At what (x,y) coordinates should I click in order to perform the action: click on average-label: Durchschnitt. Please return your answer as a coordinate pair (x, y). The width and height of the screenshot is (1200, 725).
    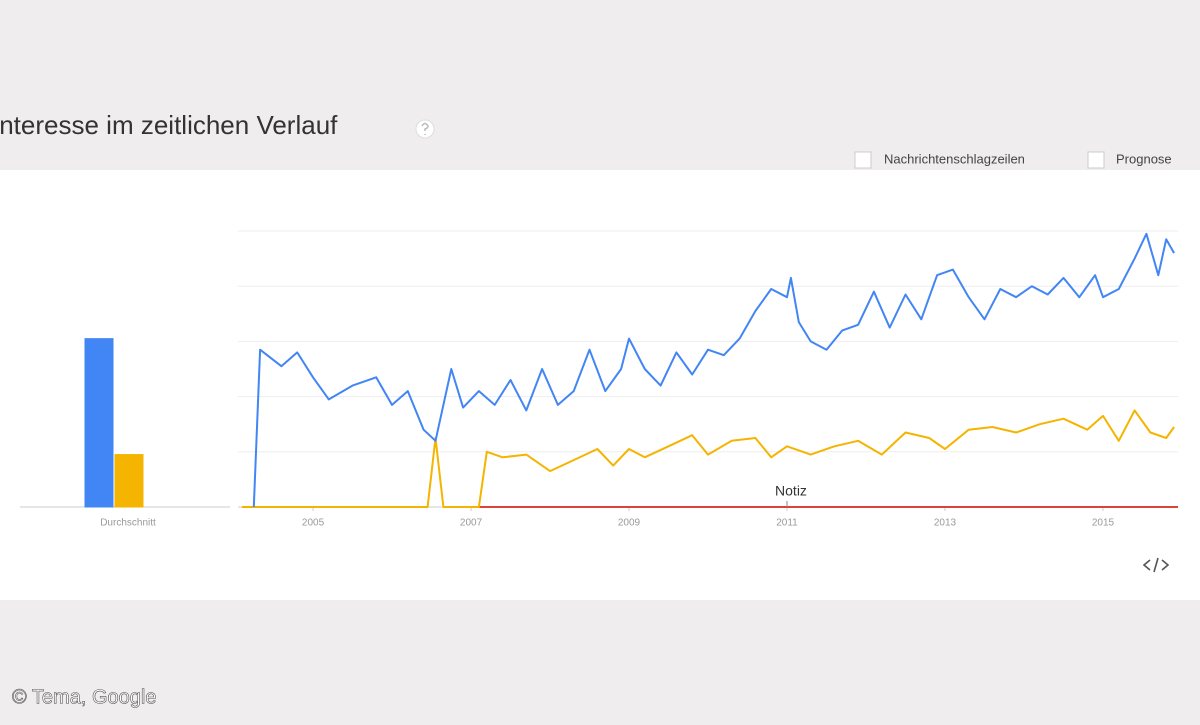
    Looking at the image, I should click on (128, 523).